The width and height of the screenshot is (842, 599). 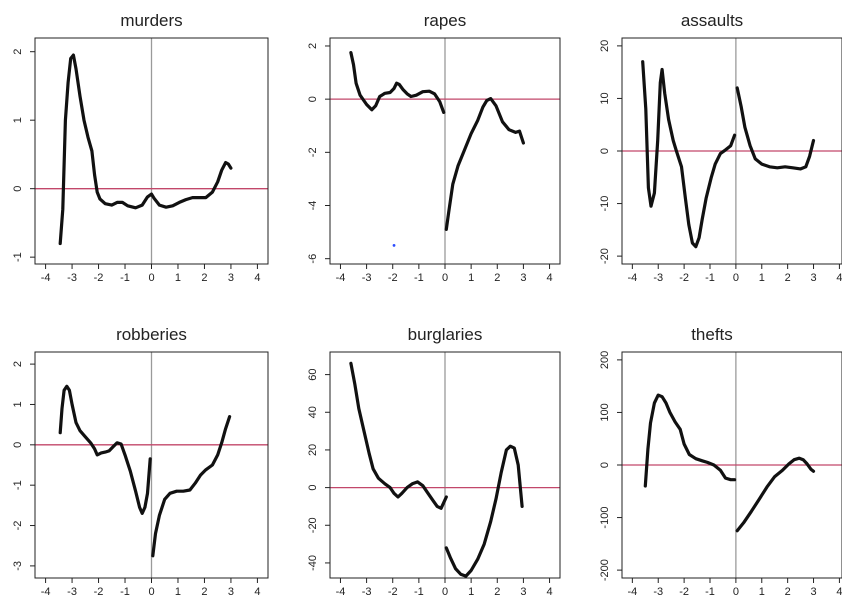 I want to click on y-tick-label: 40, so click(x=313, y=412).